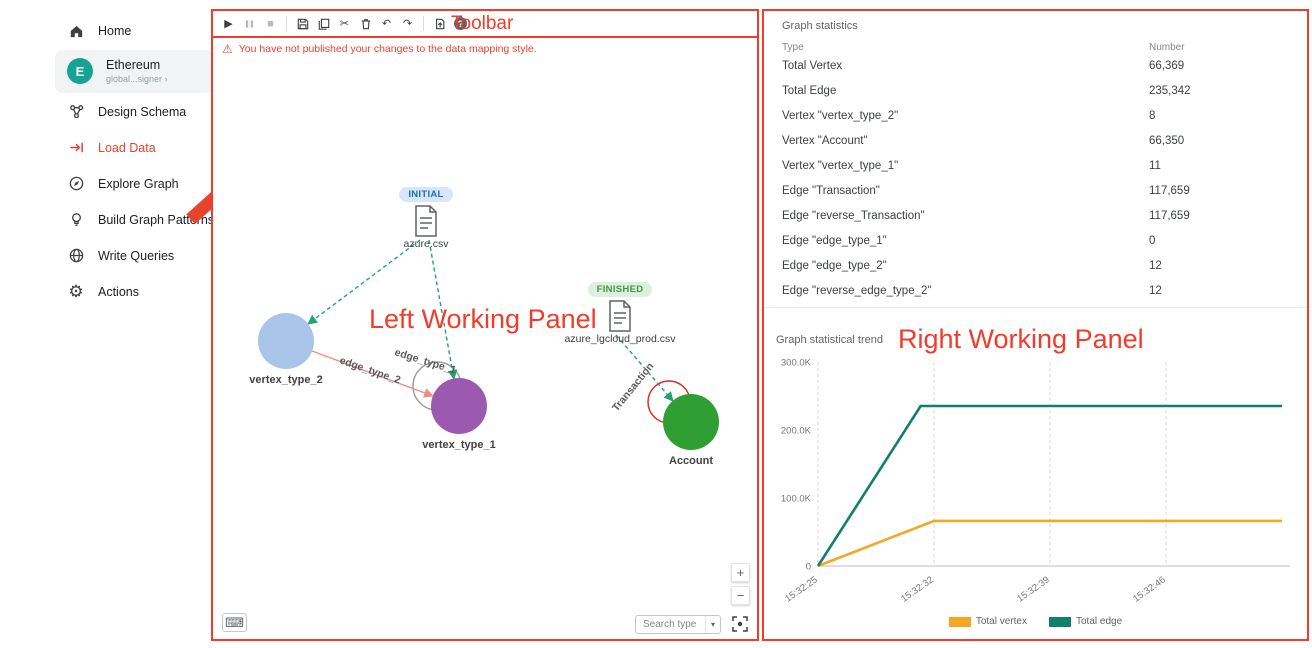 Image resolution: width=1312 pixels, height=648 pixels. What do you see at coordinates (1001, 621) in the screenshot?
I see `legend-label: Total vertex` at bounding box center [1001, 621].